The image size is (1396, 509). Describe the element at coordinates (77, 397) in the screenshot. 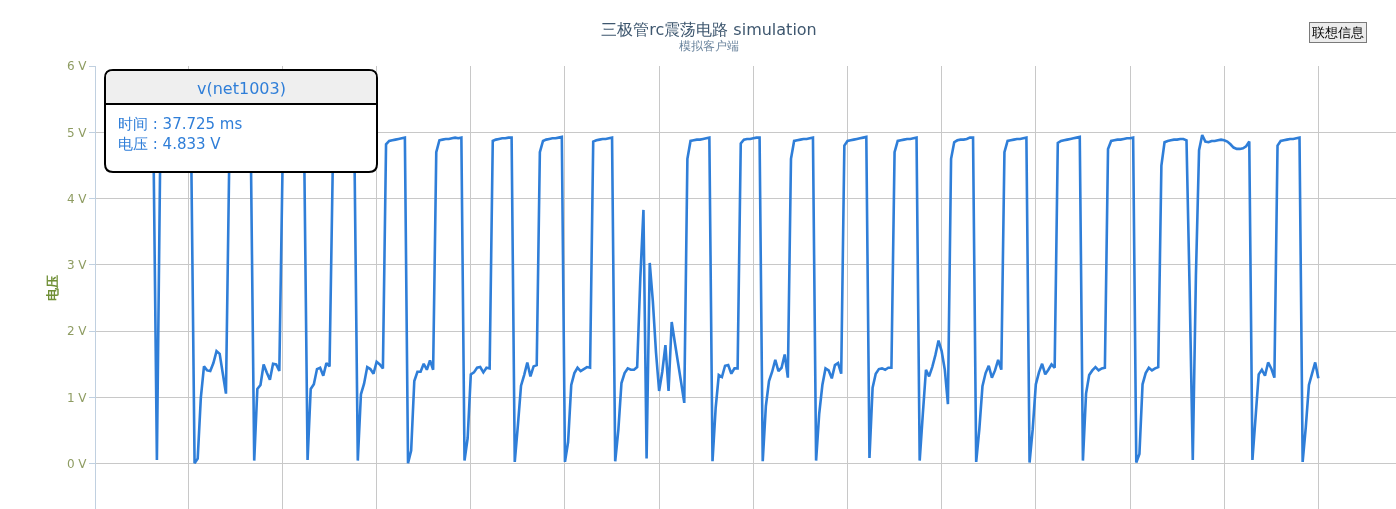

I see `y-tick-label: 1 V` at that location.